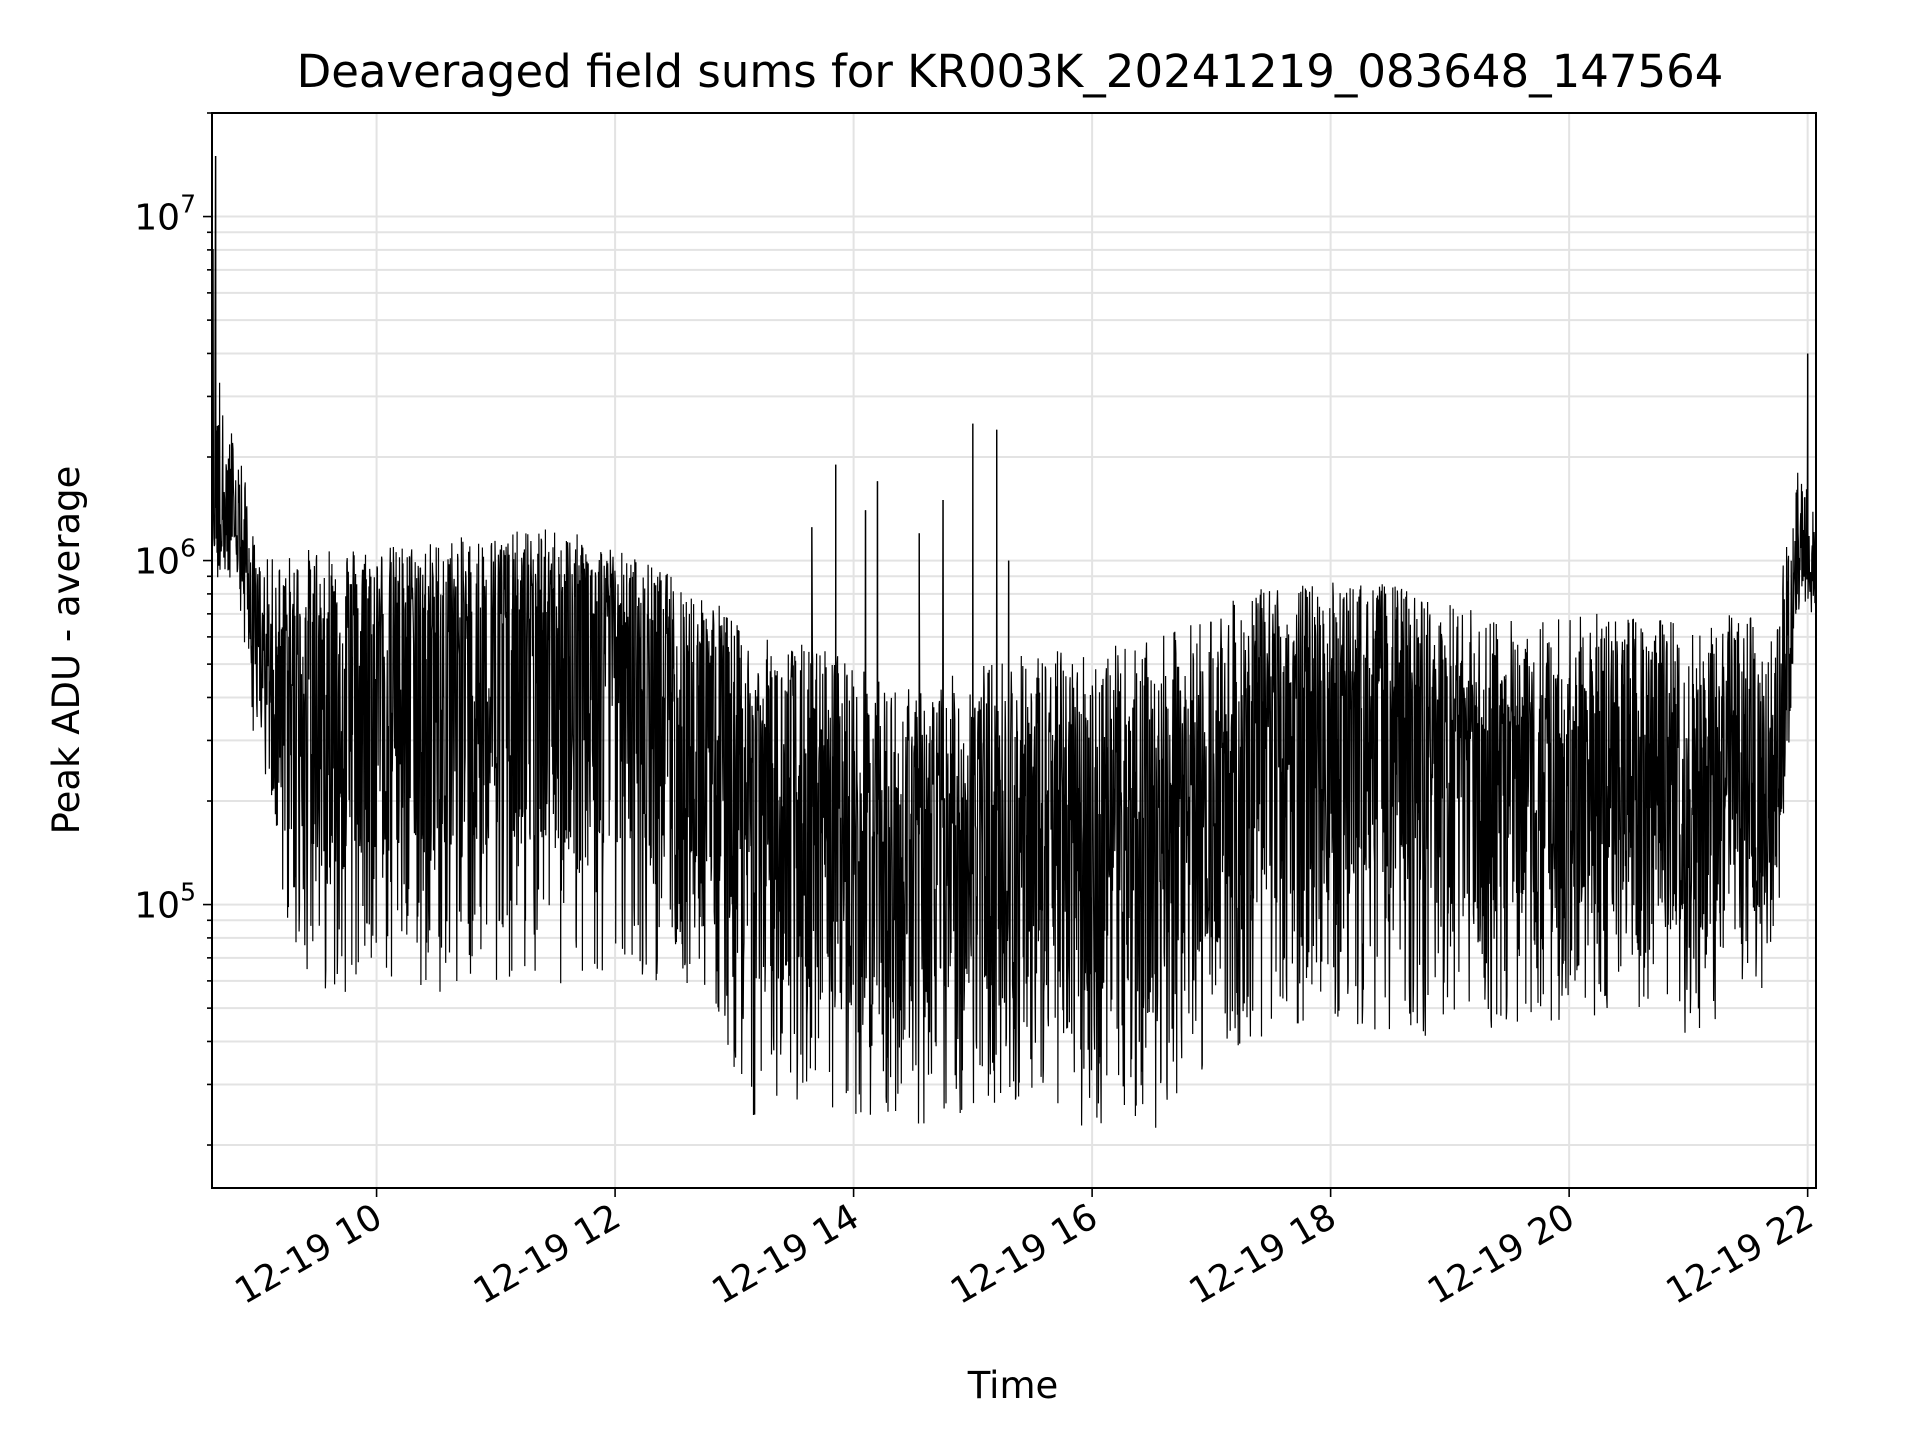  What do you see at coordinates (165, 902) in the screenshot?
I see `y-tick-label: 10⁵` at bounding box center [165, 902].